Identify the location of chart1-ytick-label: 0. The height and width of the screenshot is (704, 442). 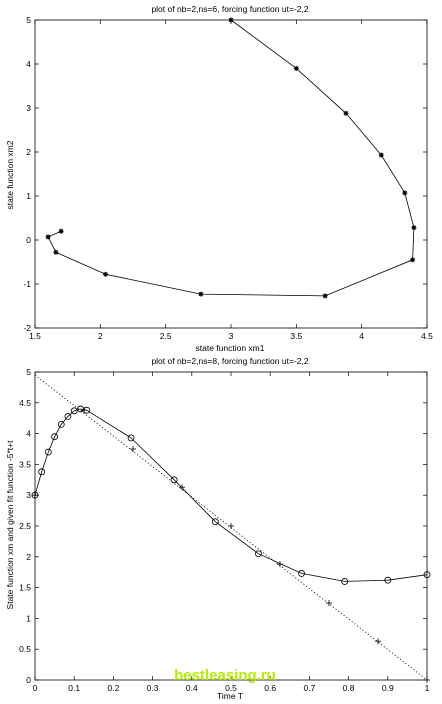
(28, 240).